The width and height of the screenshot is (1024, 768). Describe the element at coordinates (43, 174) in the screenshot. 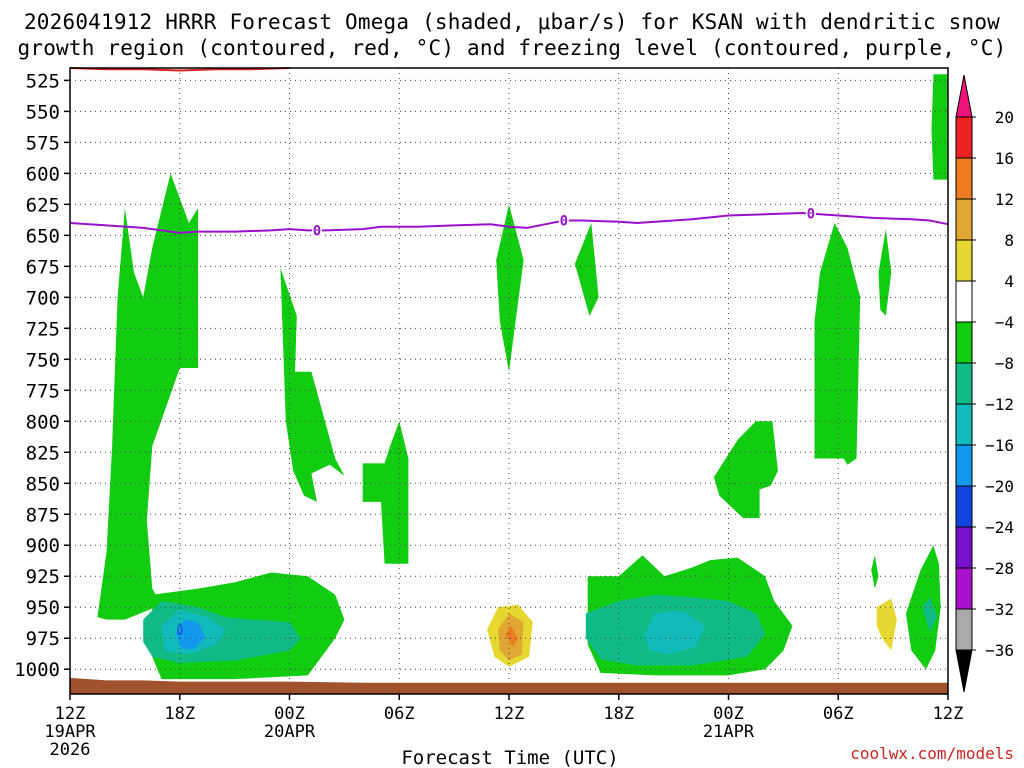

I see `y-tick-label-600: 600` at that location.